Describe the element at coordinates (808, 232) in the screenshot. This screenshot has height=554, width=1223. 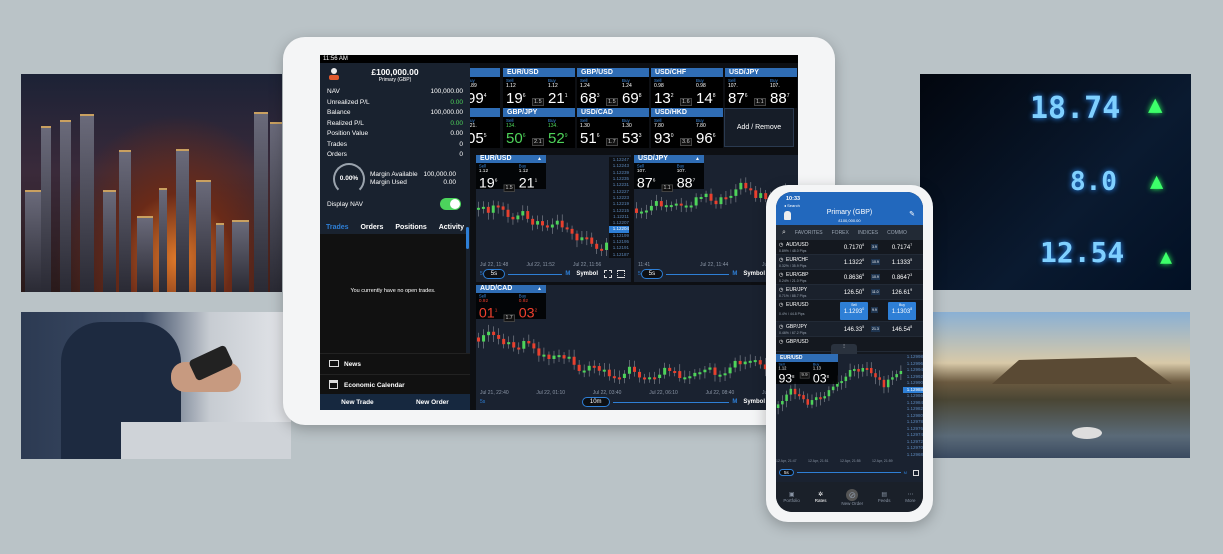
I see `phone-tab-favorites: FAVORITES` at that location.